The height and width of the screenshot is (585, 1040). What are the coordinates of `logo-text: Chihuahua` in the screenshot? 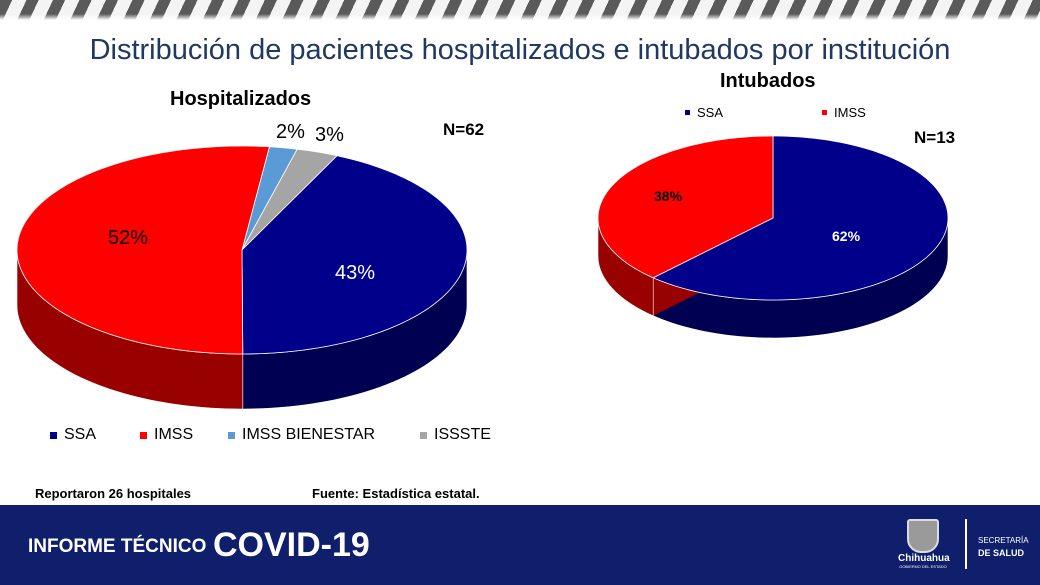 It's located at (924, 558).